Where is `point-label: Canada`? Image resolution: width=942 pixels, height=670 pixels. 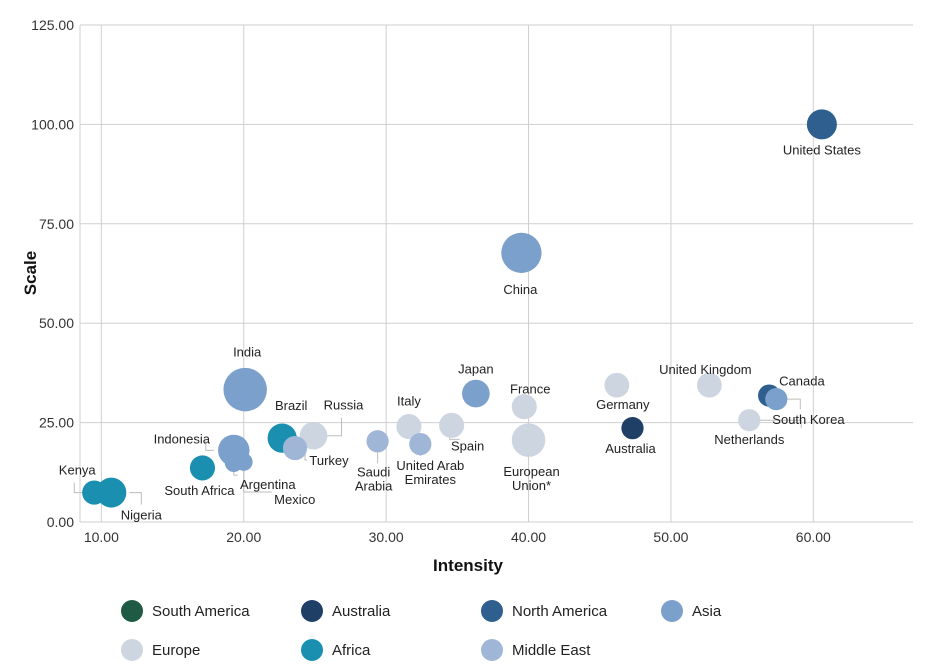
point-label: Canada is located at coordinates (802, 381).